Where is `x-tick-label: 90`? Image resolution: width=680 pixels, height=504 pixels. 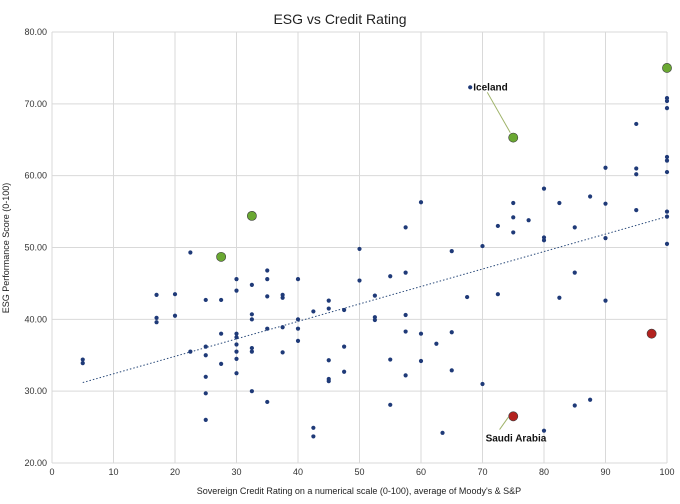
x-tick-label: 90 is located at coordinates (605, 472).